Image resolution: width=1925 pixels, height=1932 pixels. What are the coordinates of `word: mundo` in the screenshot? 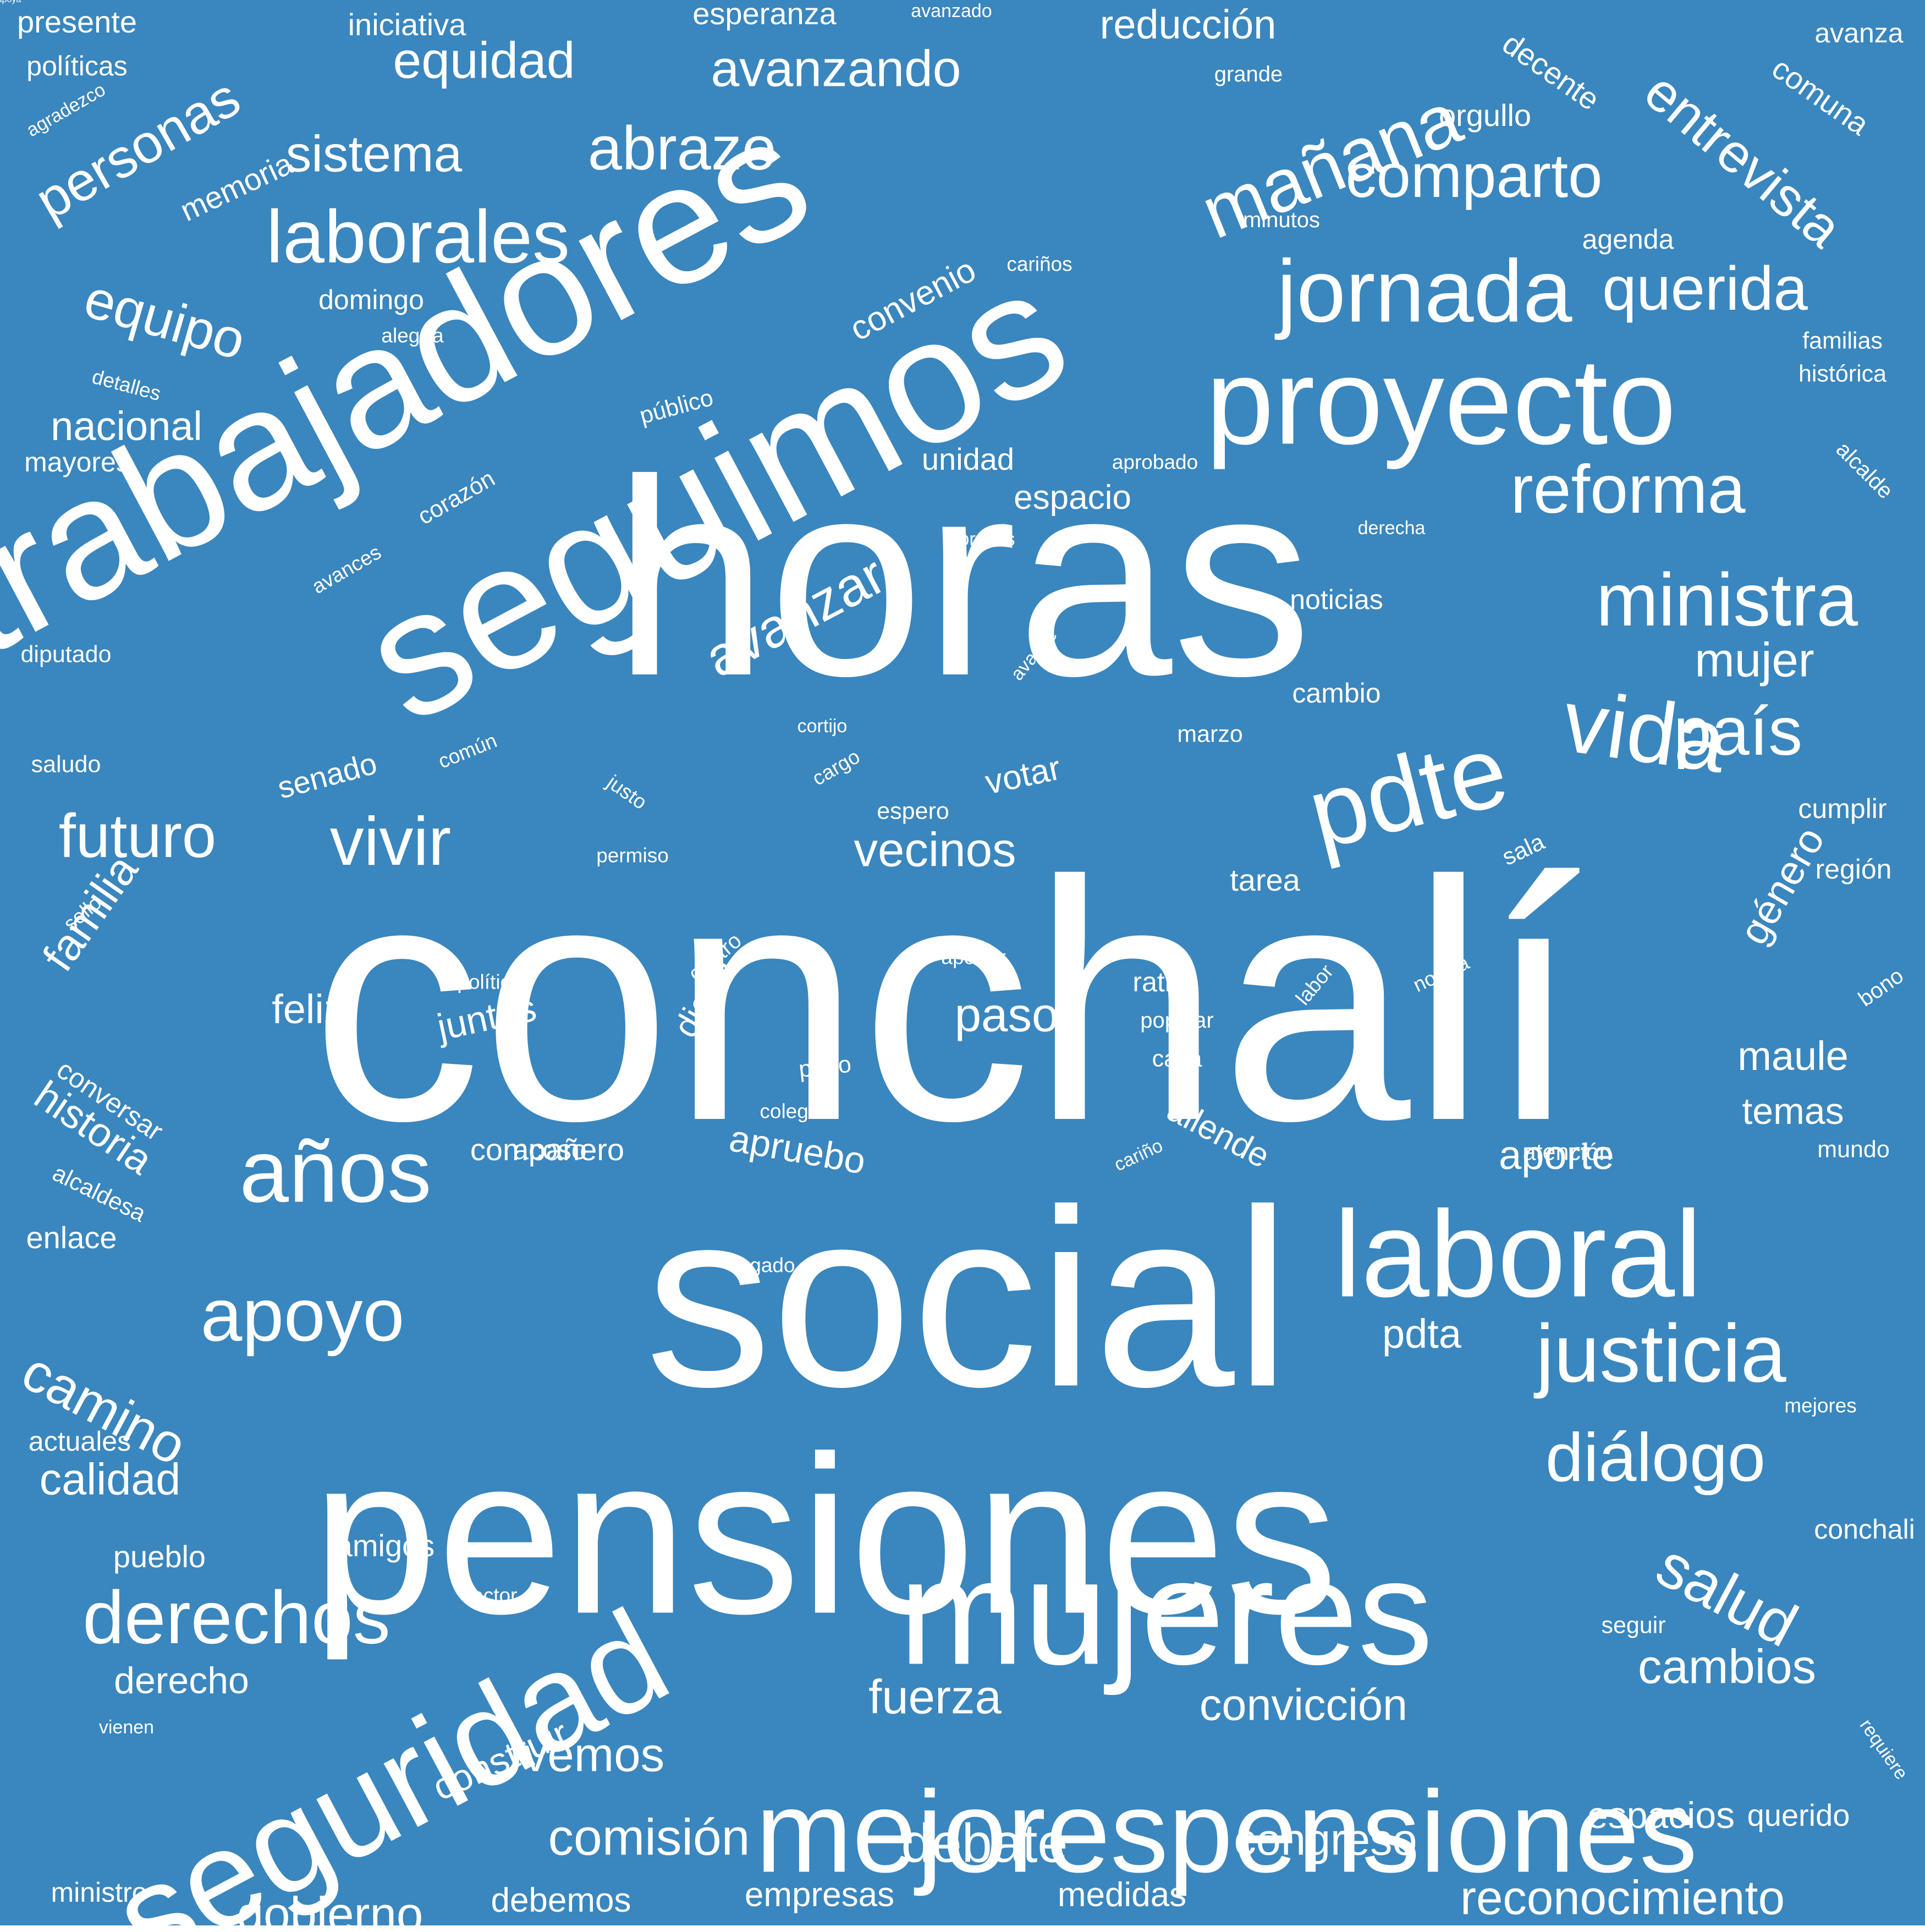 It's located at (1854, 1149).